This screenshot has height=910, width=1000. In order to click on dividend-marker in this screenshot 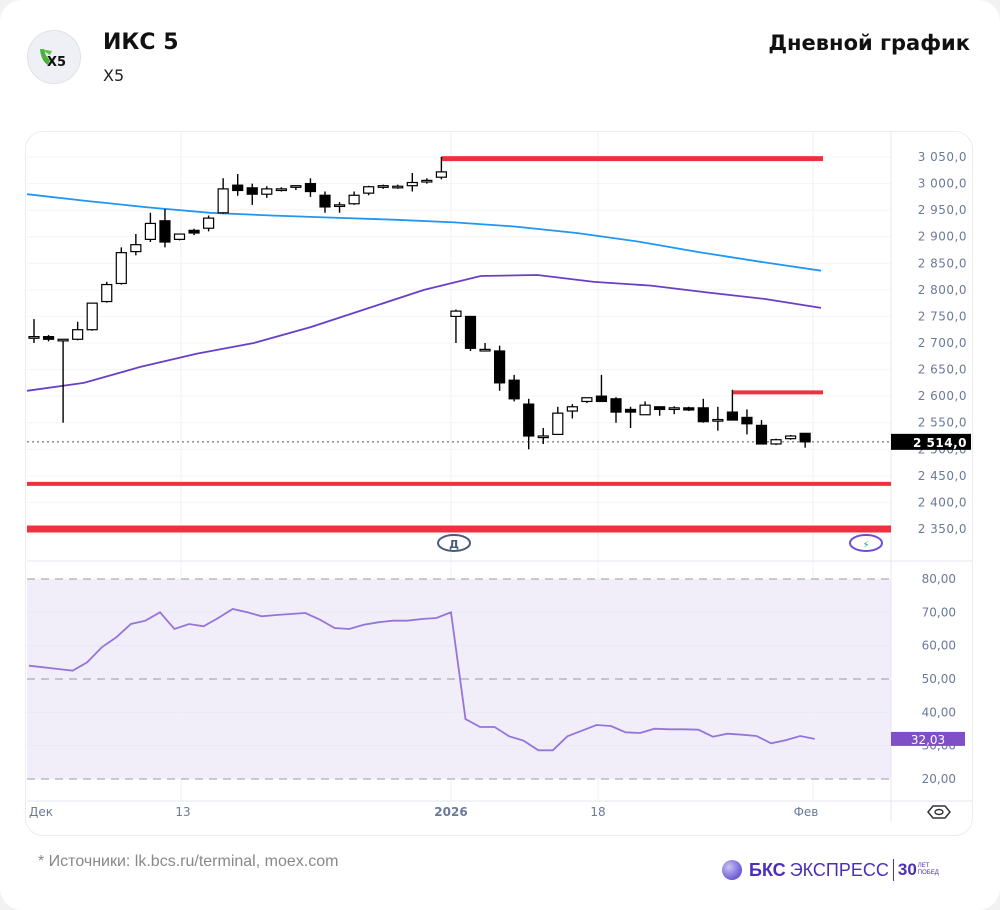, I will do `click(454, 543)`.